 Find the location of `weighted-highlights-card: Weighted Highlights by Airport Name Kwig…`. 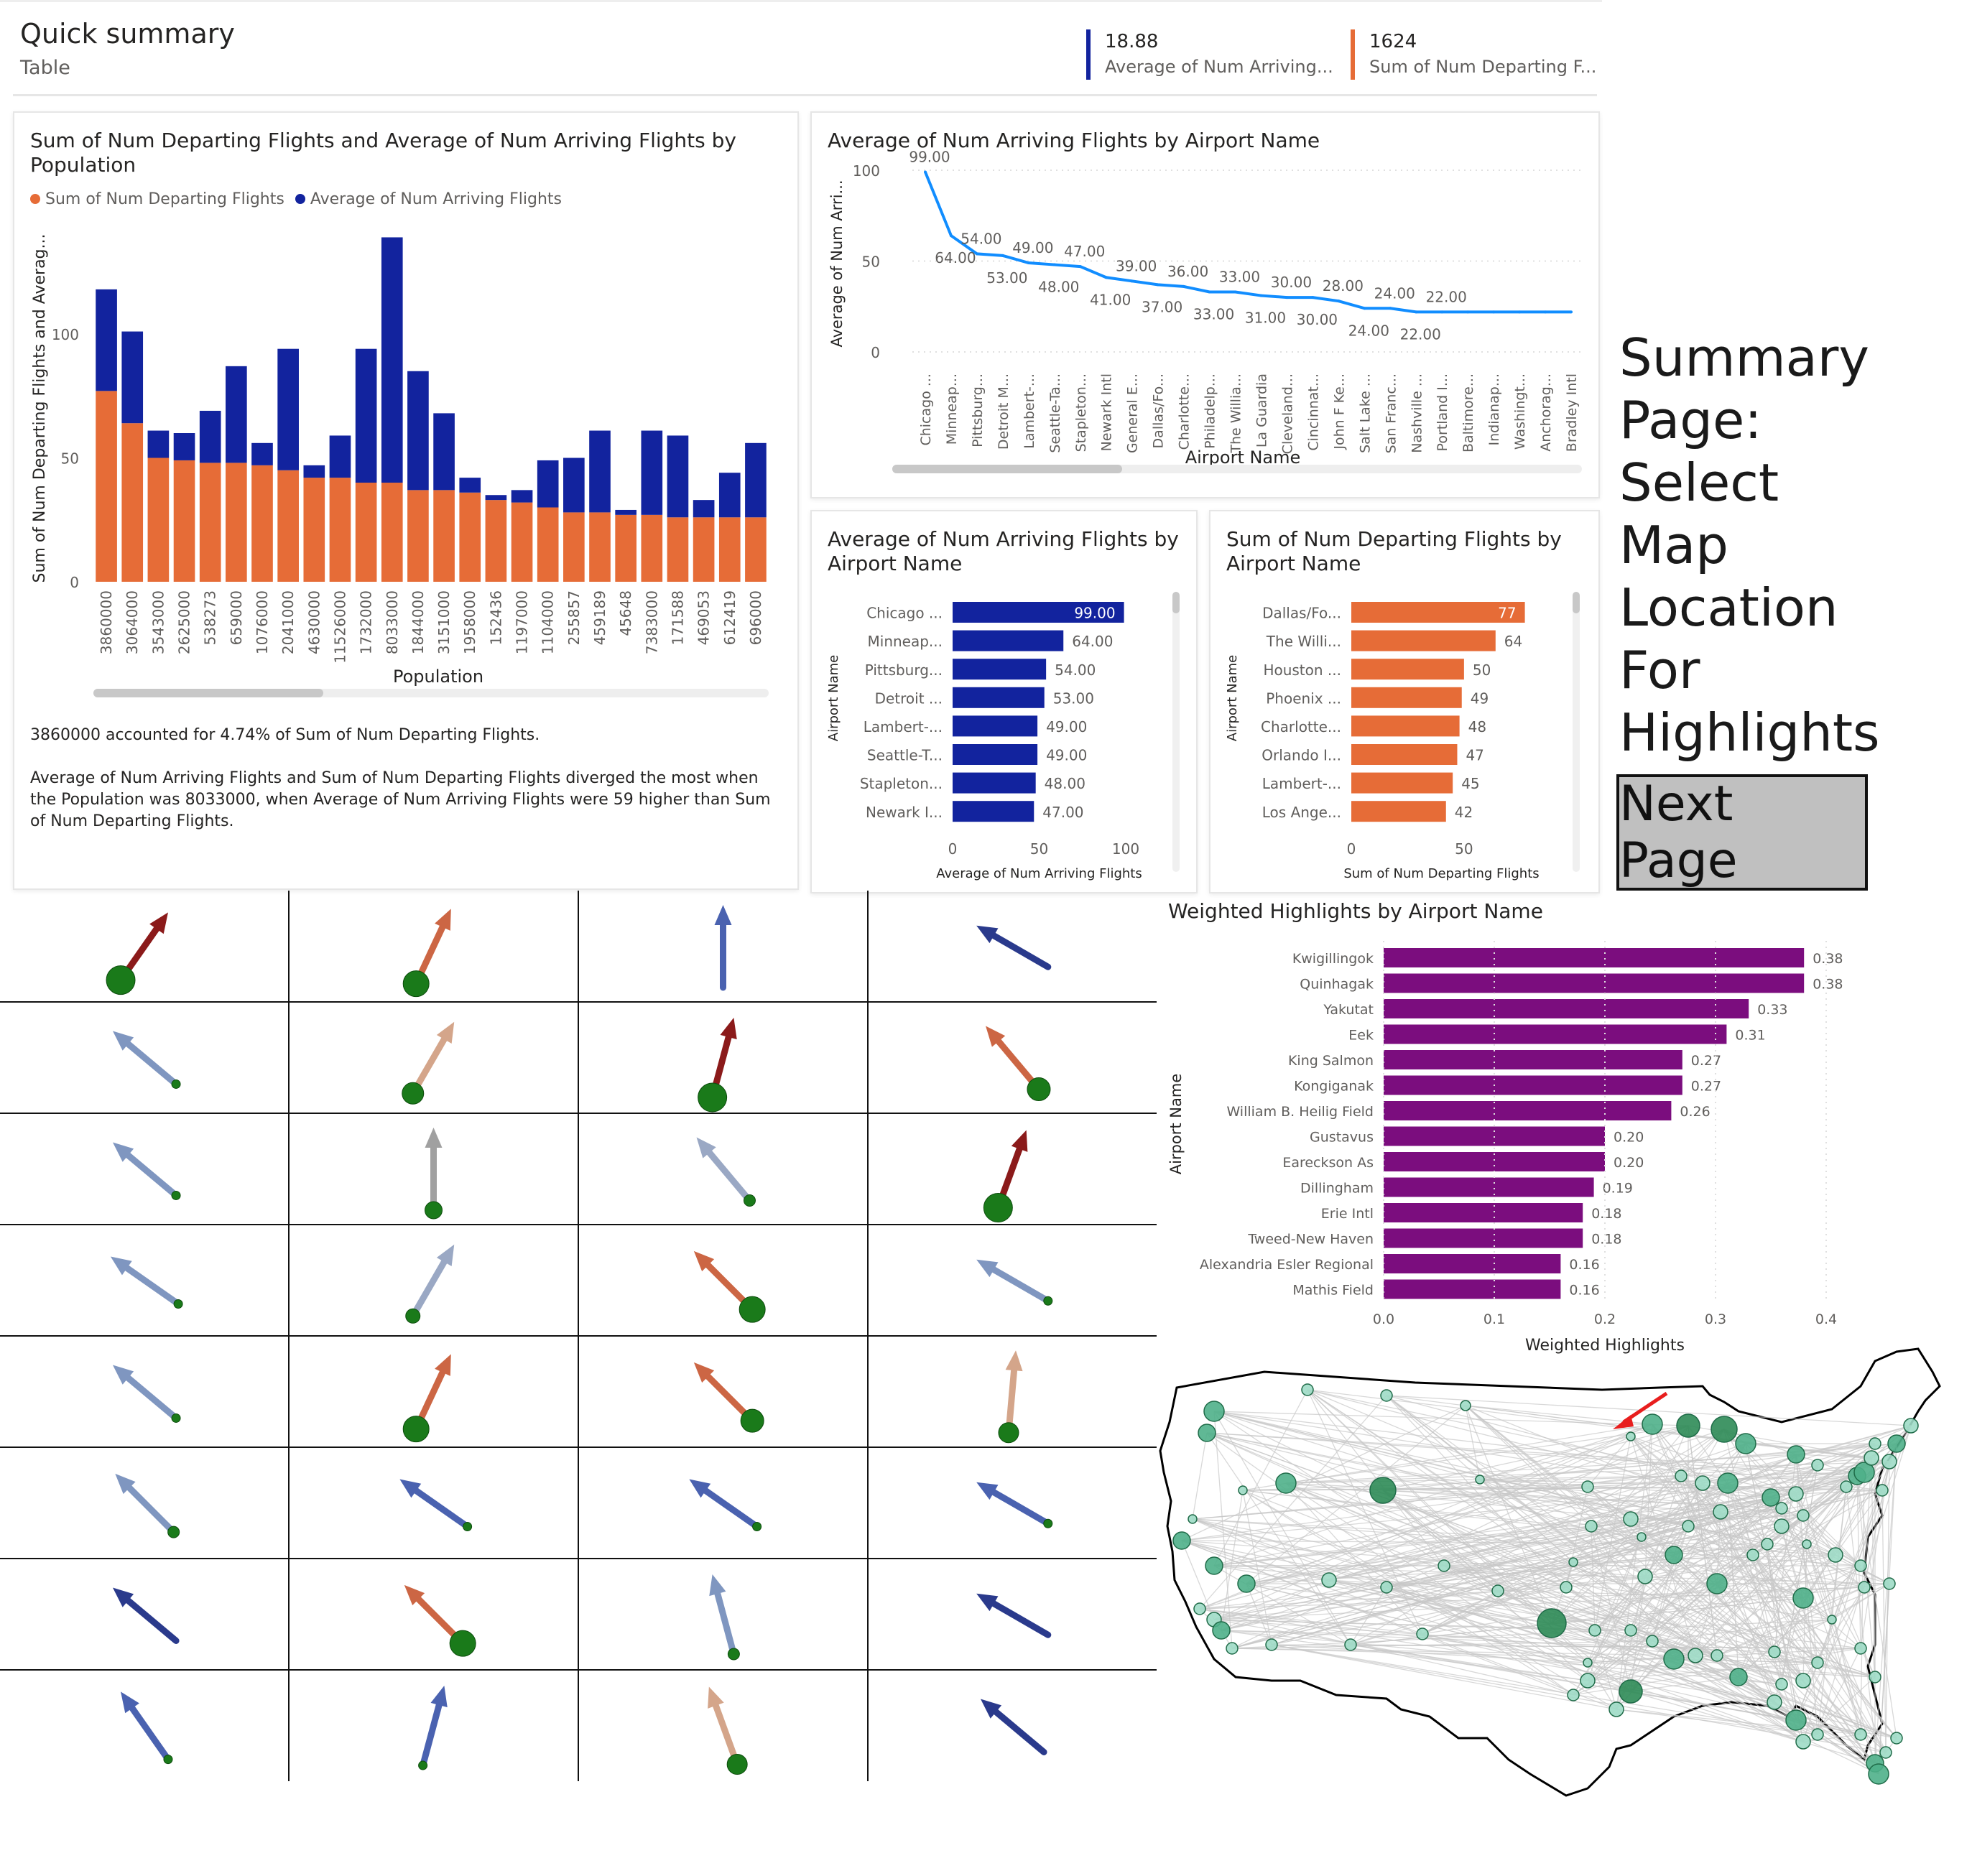

weighted-highlights-card: Weighted Highlights by Airport Name Kwig… is located at coordinates (1516, 1128).